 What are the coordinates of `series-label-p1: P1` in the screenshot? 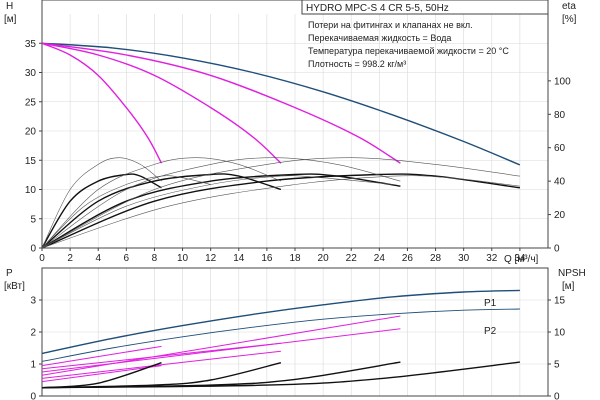 It's located at (490, 303).